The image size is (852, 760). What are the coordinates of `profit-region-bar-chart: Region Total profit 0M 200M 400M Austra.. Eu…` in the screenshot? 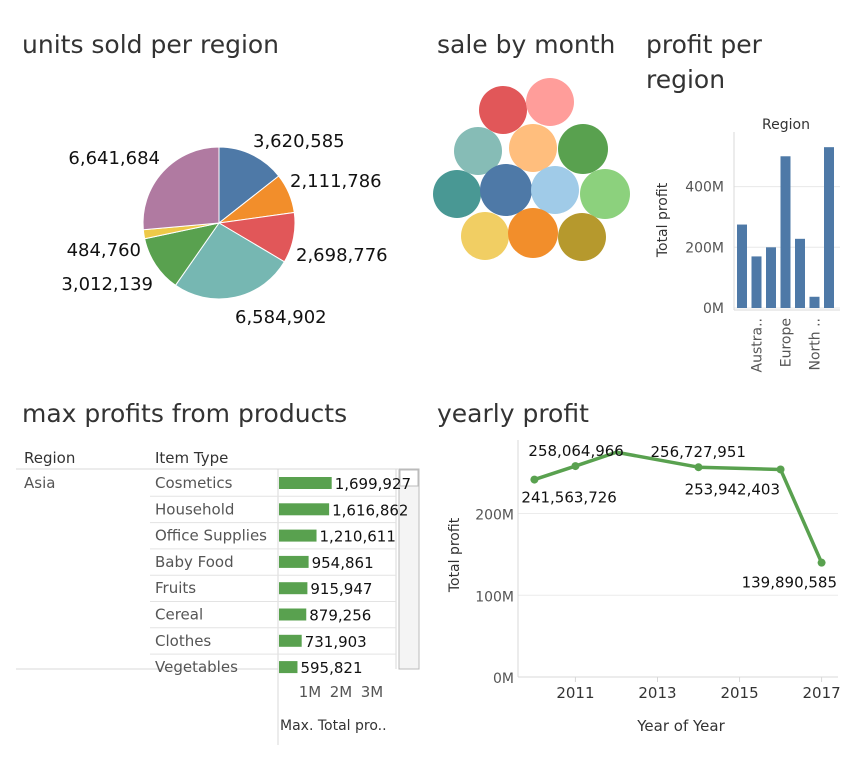 It's located at (747, 244).